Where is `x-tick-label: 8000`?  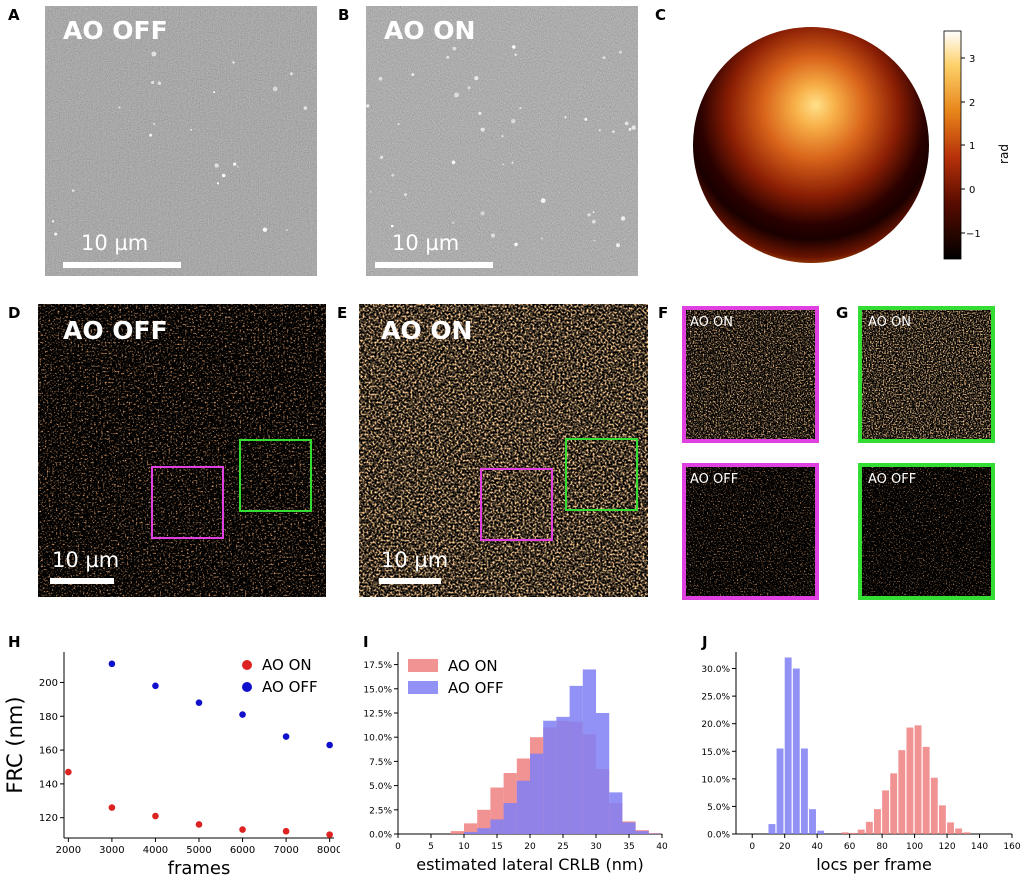 x-tick-label: 8000 is located at coordinates (328, 850).